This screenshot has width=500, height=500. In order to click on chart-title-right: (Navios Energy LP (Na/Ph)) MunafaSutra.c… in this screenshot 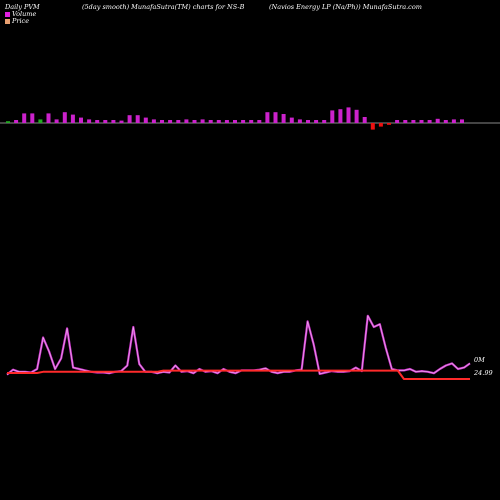, I will do `click(345, 7)`.